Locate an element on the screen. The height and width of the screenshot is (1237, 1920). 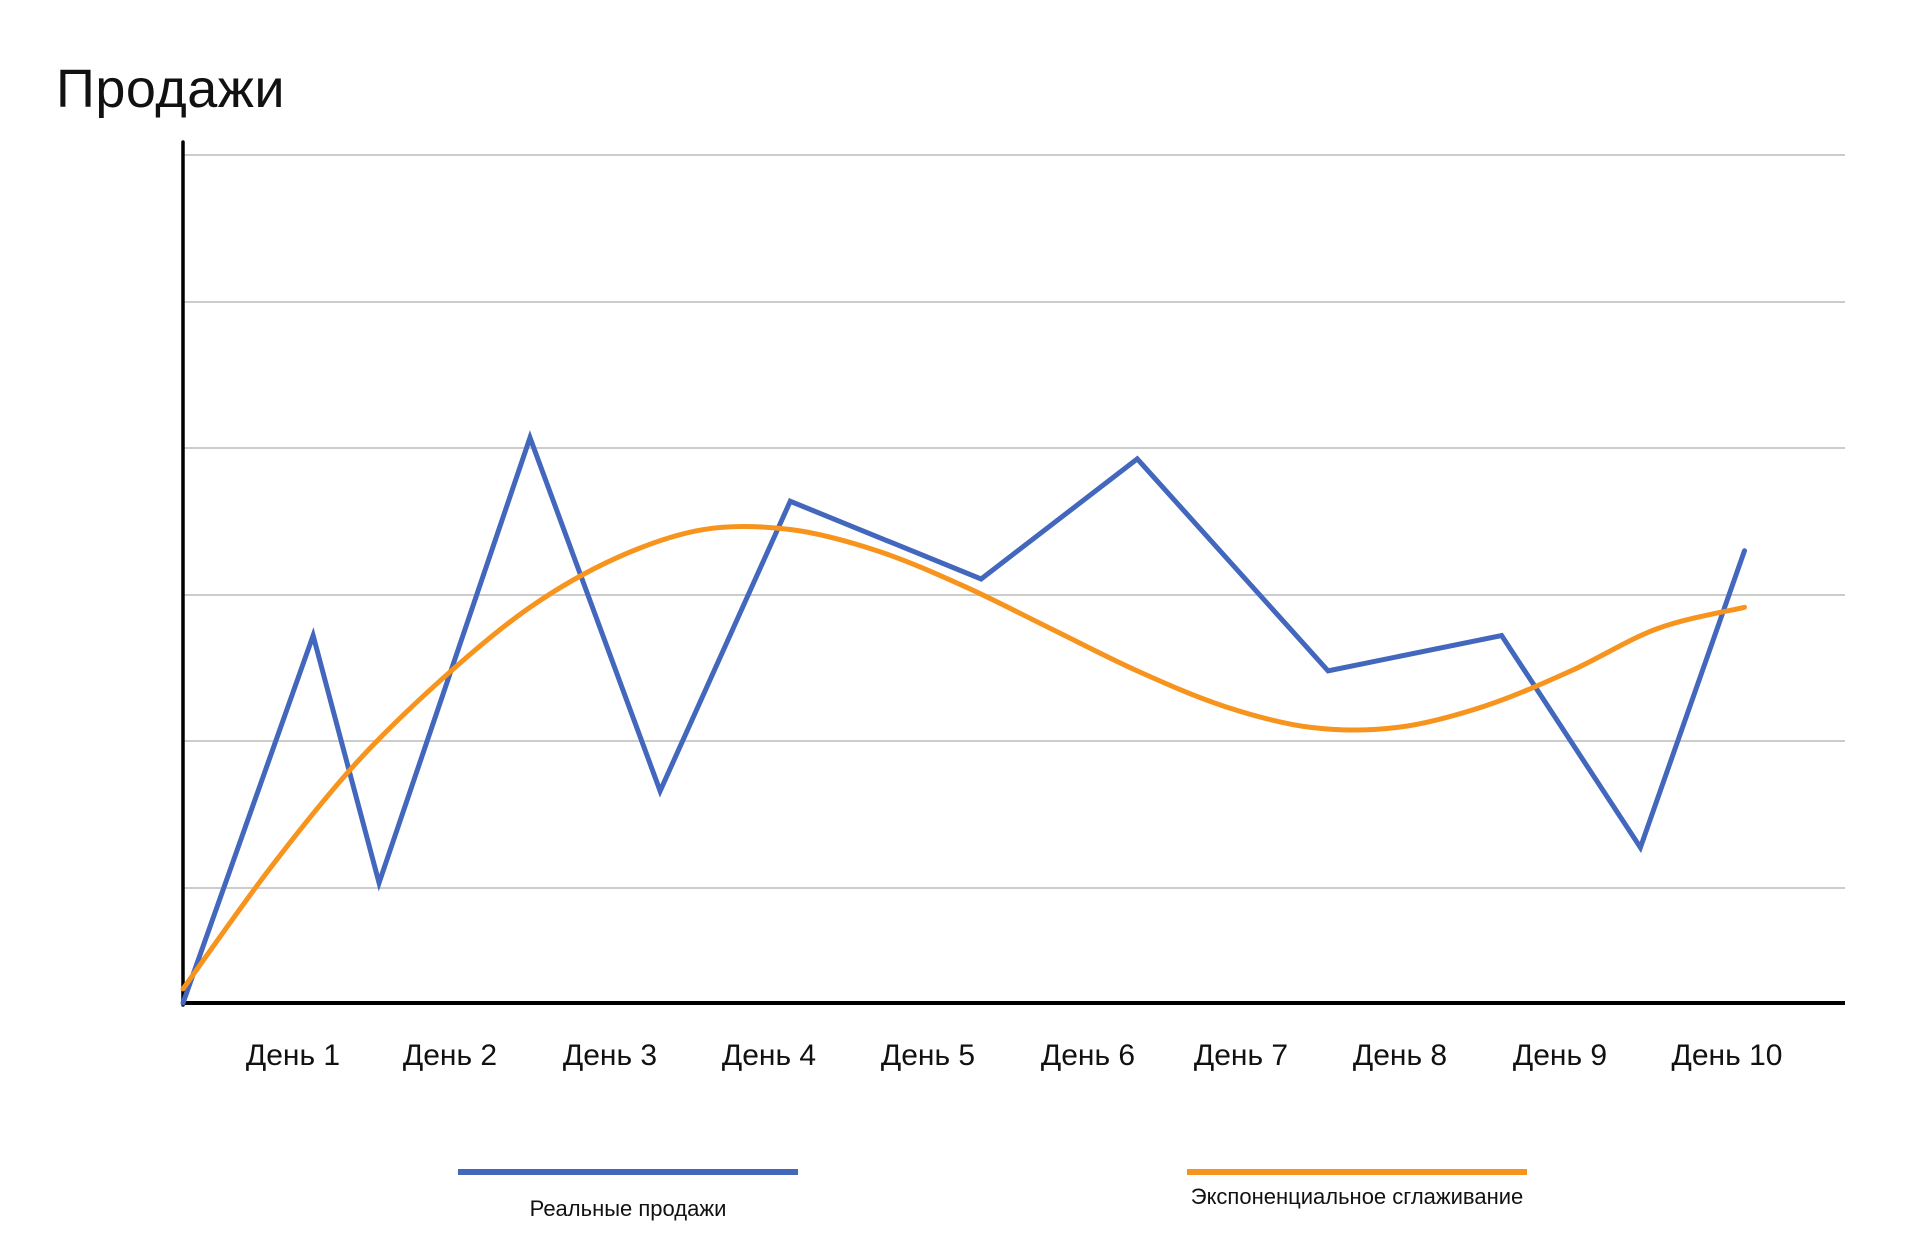
x-tick-label: День 7 is located at coordinates (1241, 1055).